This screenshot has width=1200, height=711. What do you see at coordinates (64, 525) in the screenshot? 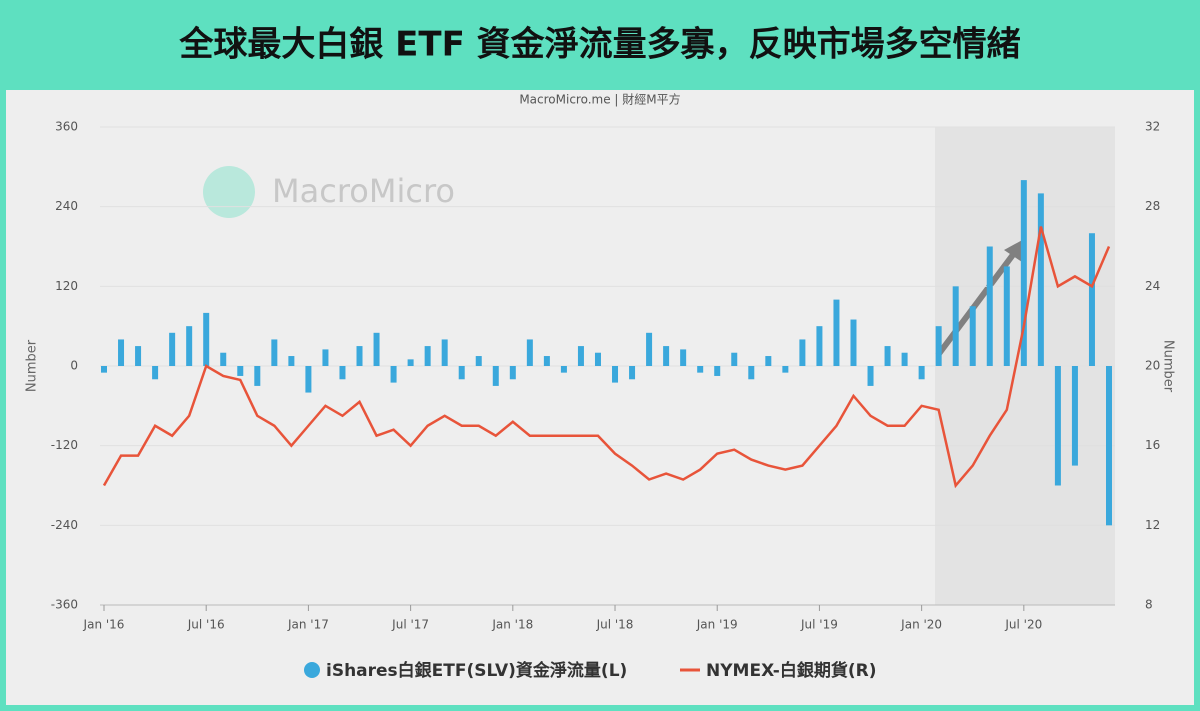
I see `y-tick-label: -240` at bounding box center [64, 525].